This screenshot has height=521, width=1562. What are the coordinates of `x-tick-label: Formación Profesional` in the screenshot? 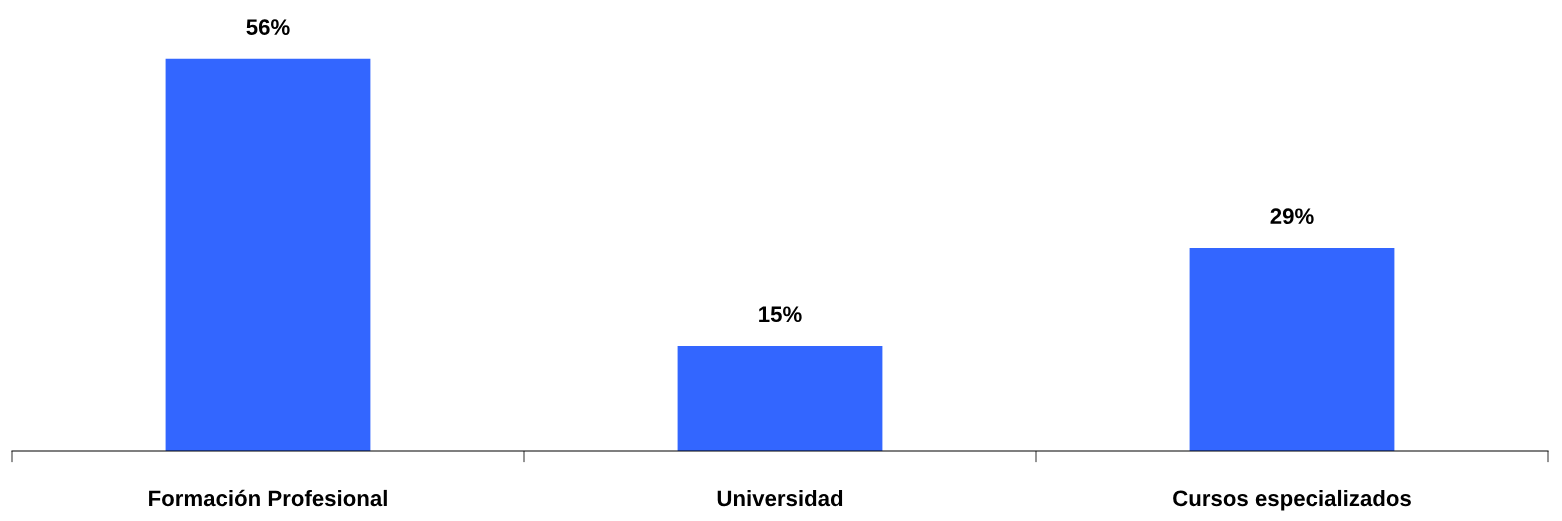 It's located at (268, 498).